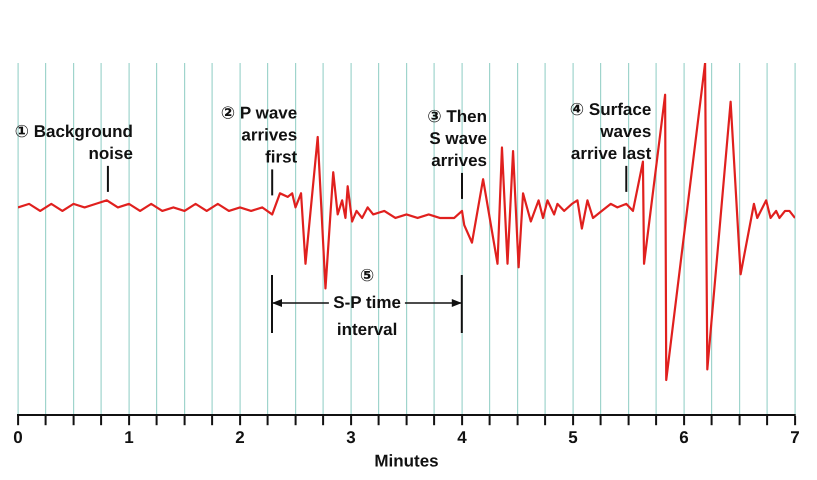 The width and height of the screenshot is (817, 480). Describe the element at coordinates (462, 438) in the screenshot. I see `x-tick-label: 4` at that location.